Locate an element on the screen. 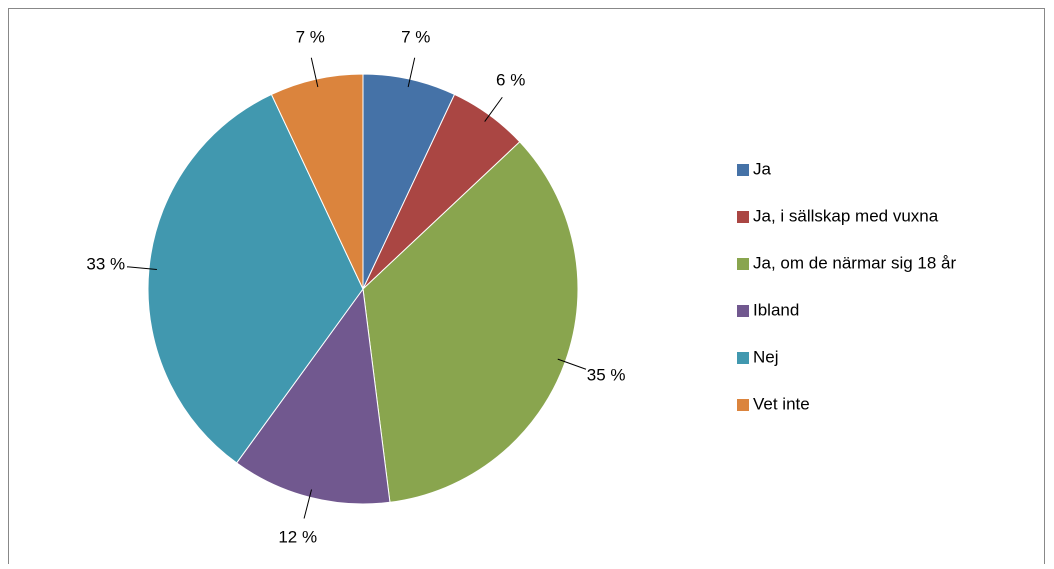  legend-label: Nej is located at coordinates (766, 356).